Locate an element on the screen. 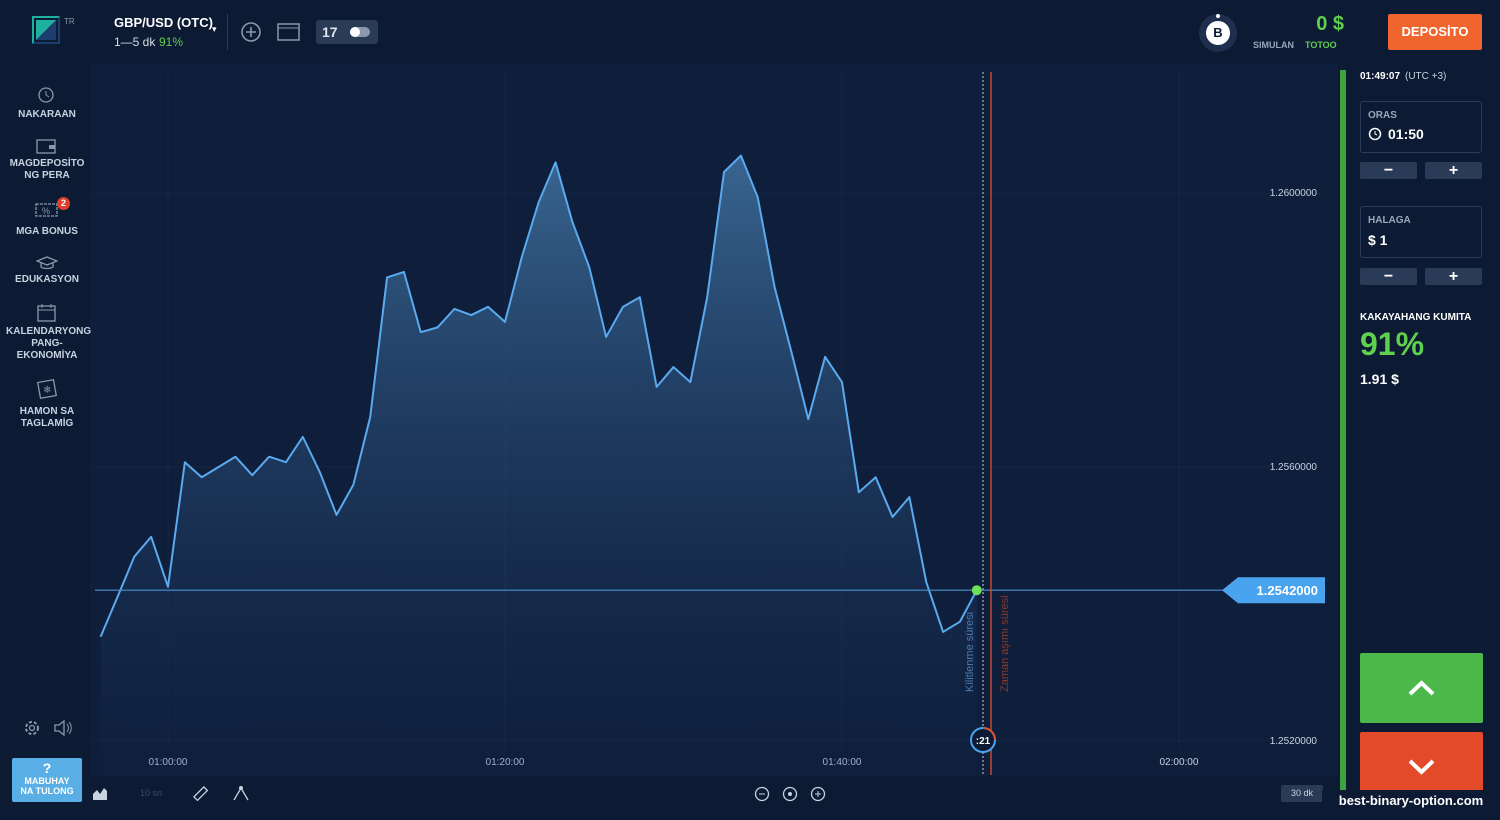 The height and width of the screenshot is (820, 1500). help-label: MABUHAY NA TULONG is located at coordinates (47, 786).